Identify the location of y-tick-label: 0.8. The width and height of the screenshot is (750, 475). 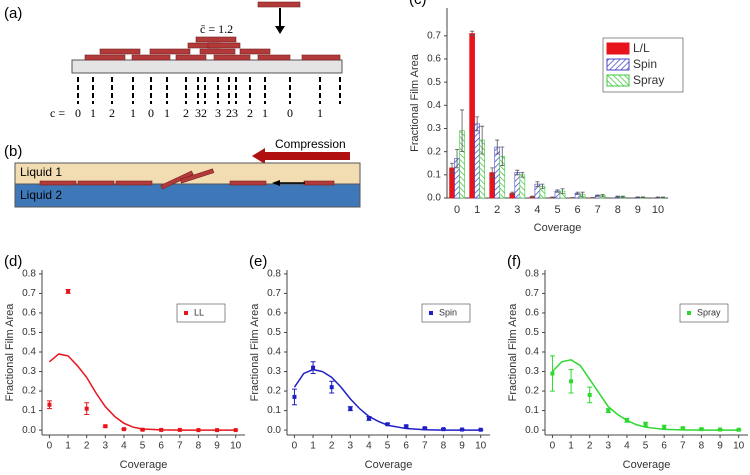
(274, 274).